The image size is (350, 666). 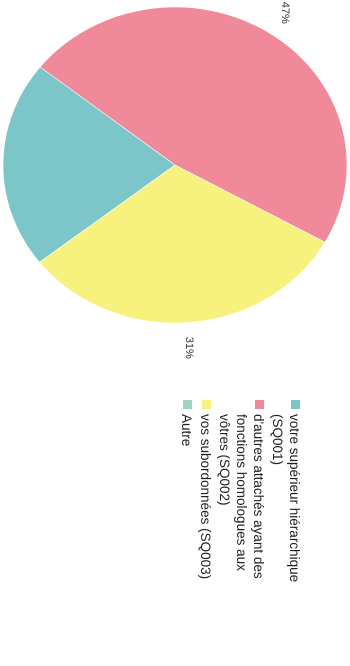 What do you see at coordinates (205, 496) in the screenshot?
I see `legend-label: vos subordonnées (SQ003)` at bounding box center [205, 496].